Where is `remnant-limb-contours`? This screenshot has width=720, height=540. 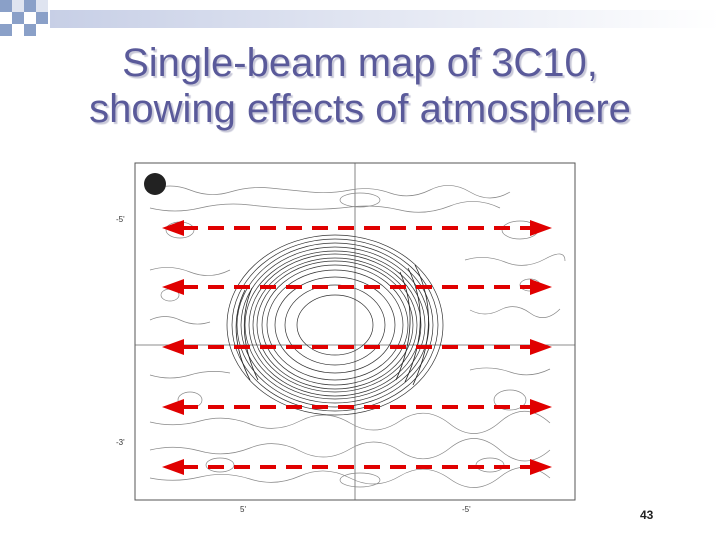
remnant-limb-contours is located at coordinates (332, 325).